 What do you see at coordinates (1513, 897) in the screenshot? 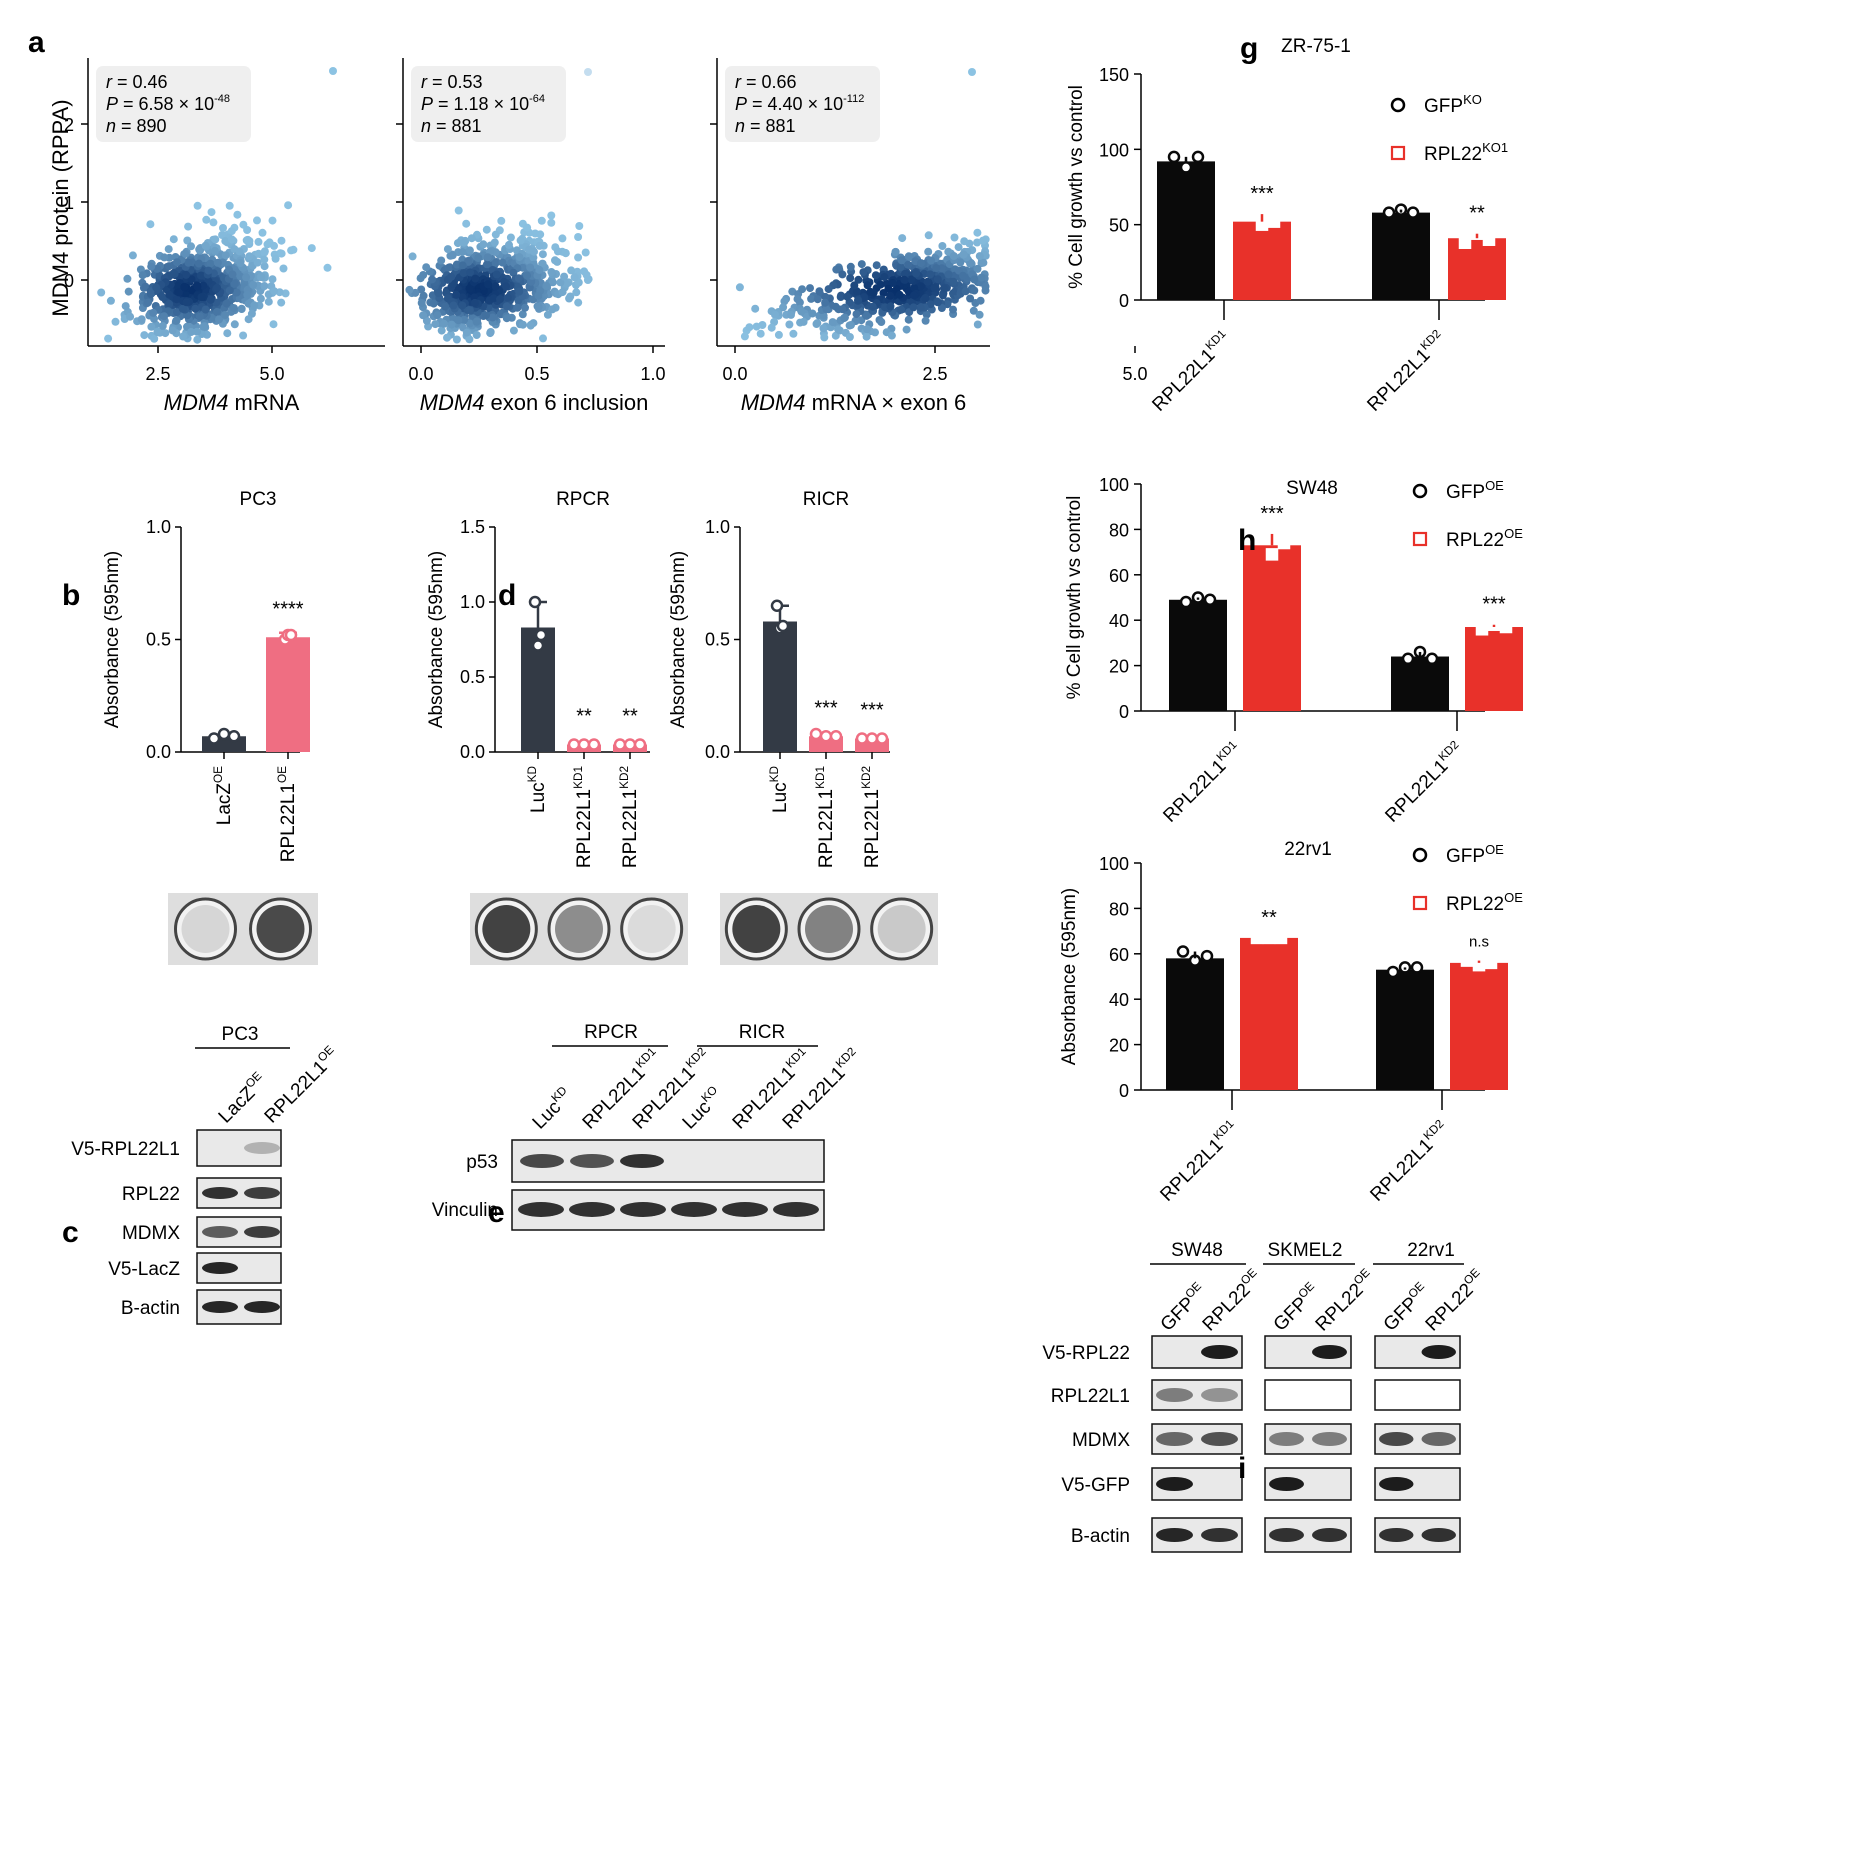
I see `legend-sup: OE` at bounding box center [1513, 897].